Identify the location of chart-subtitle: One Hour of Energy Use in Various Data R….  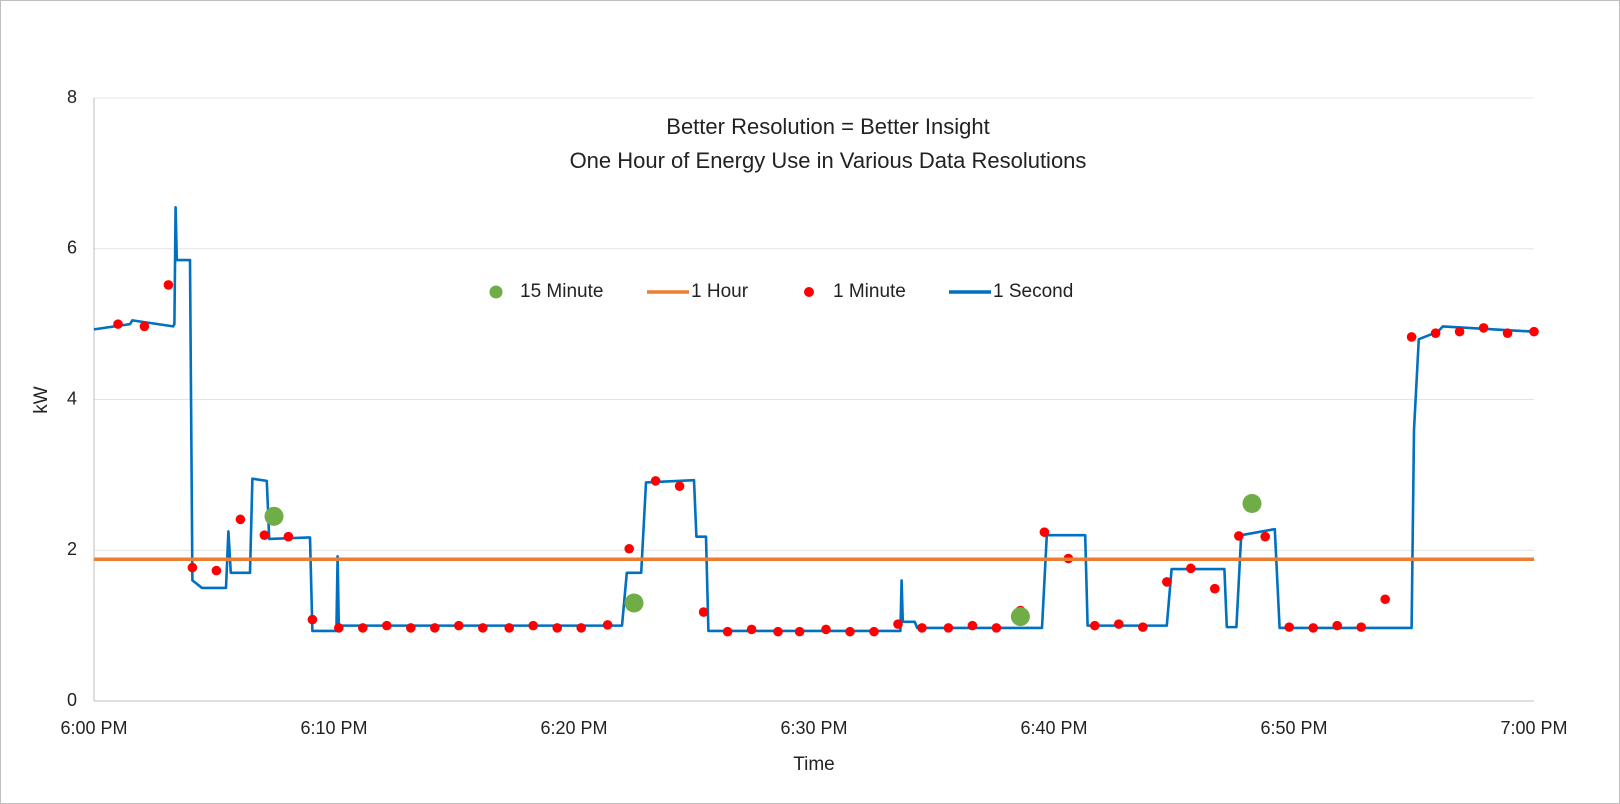
(828, 160).